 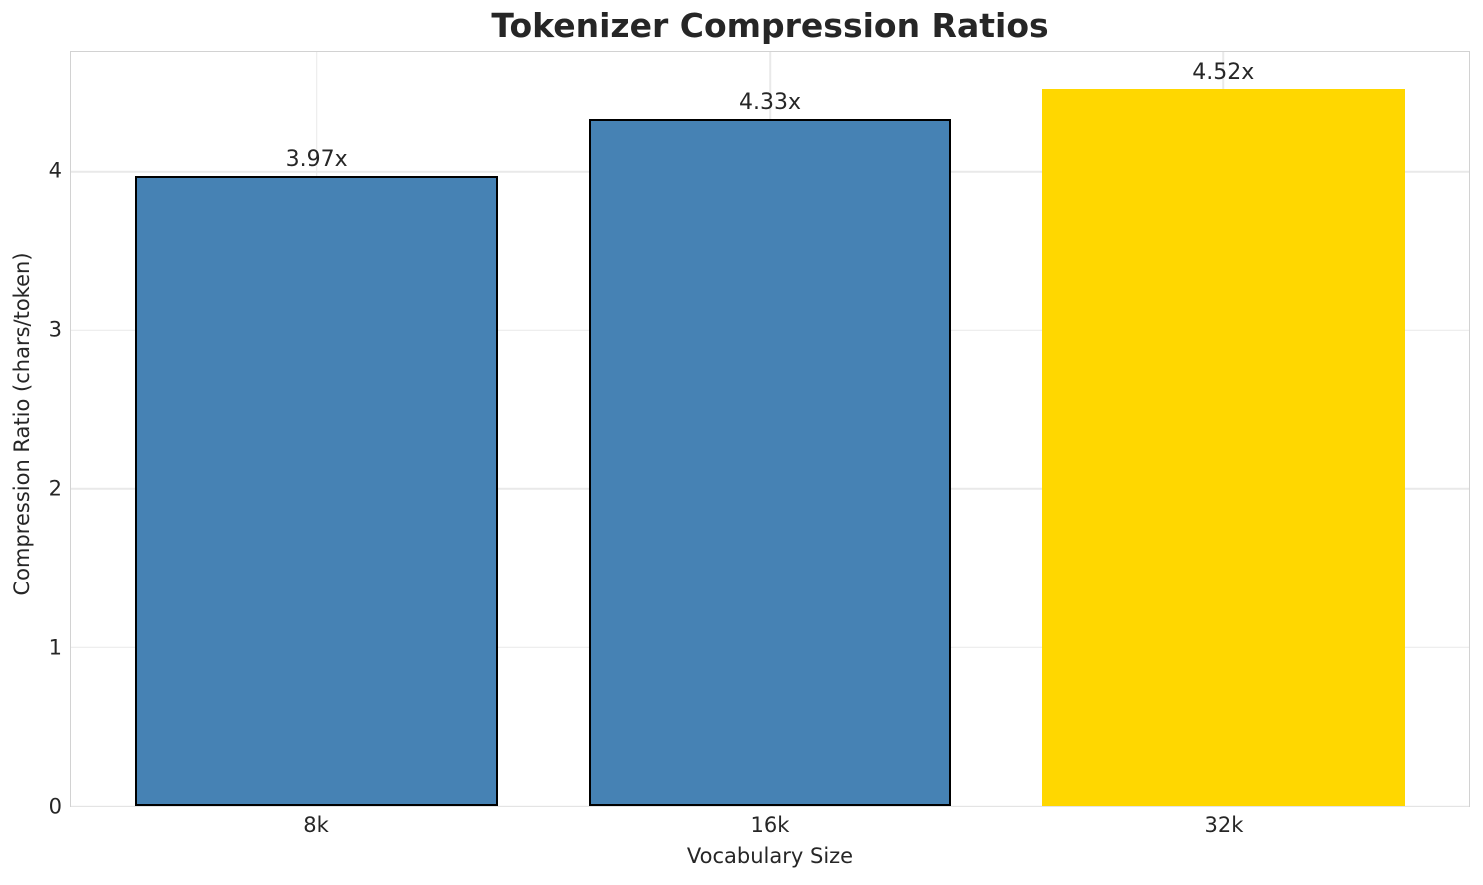 I want to click on x-tick-label: 16k, so click(x=770, y=825).